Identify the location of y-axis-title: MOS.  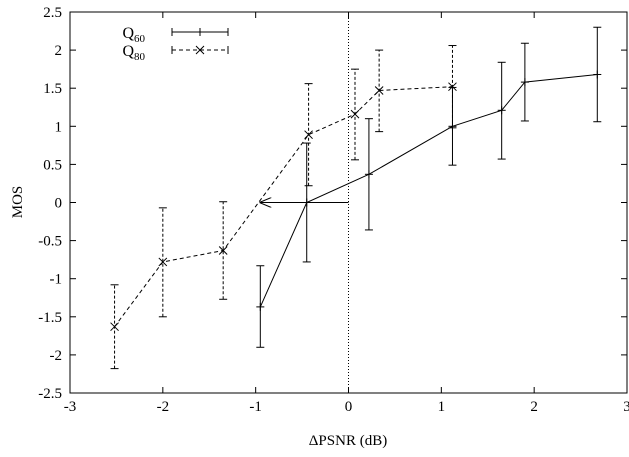
(18, 202).